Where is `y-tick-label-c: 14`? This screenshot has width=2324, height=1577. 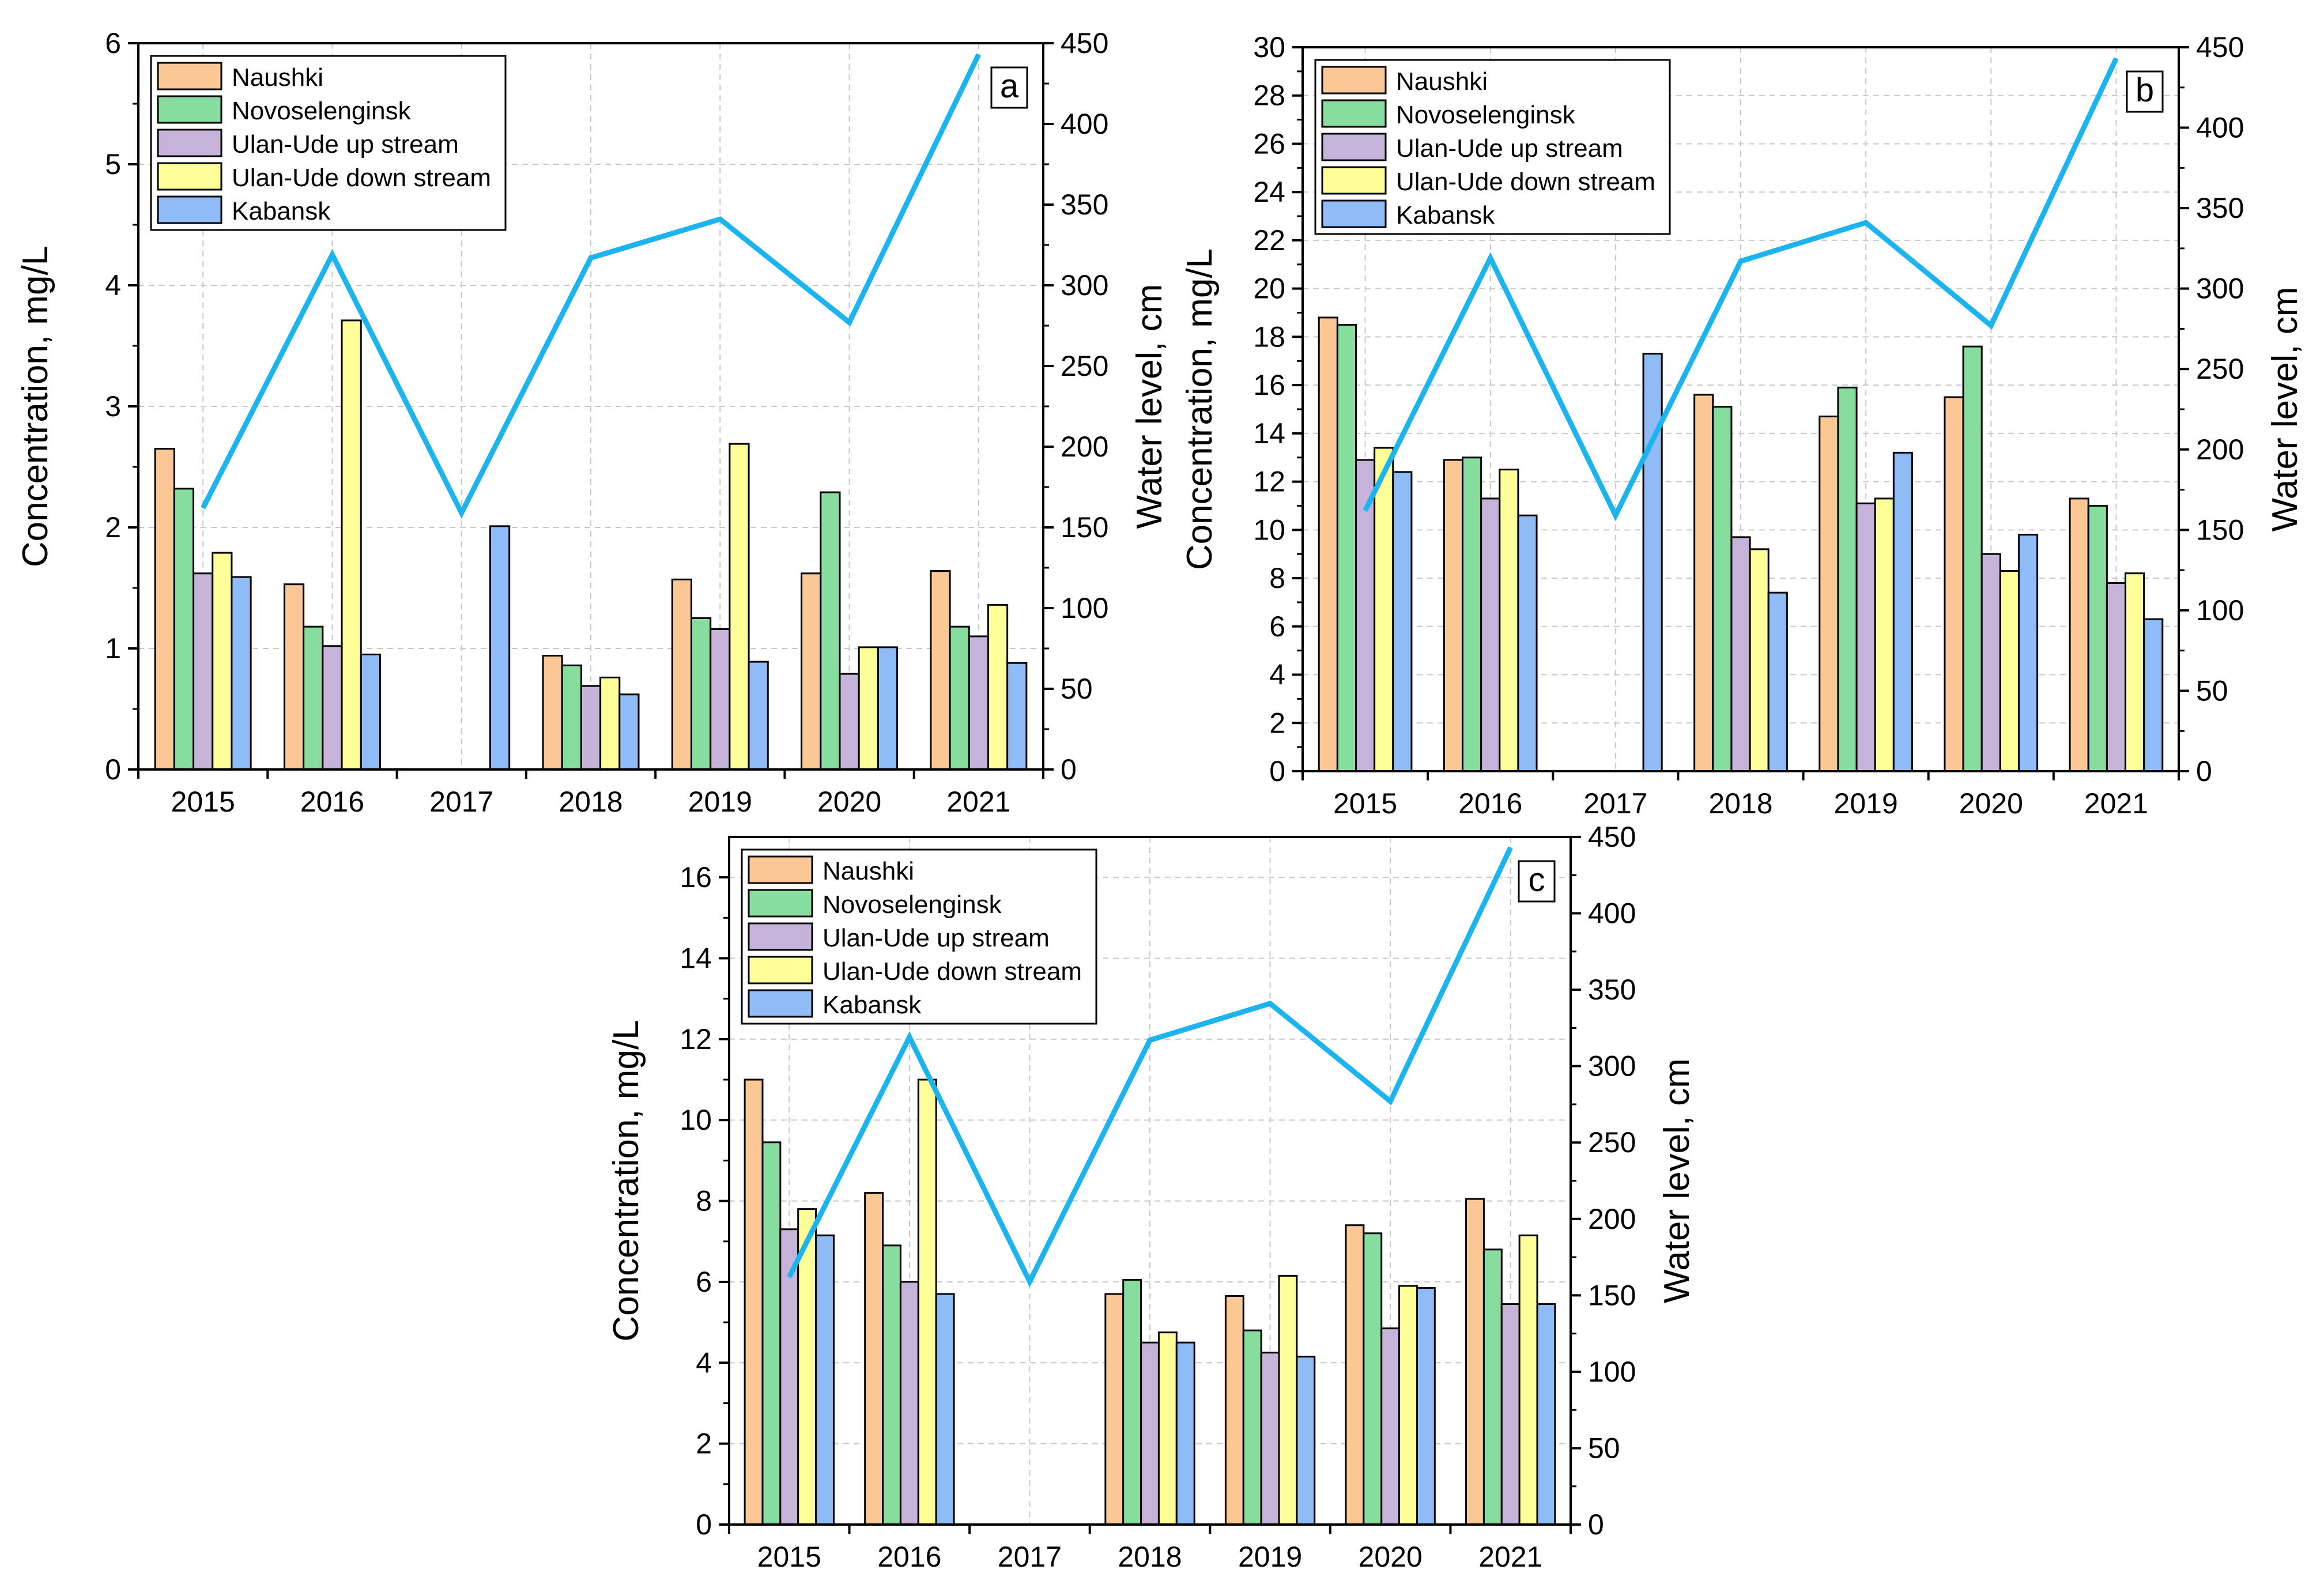 y-tick-label-c: 14 is located at coordinates (696, 958).